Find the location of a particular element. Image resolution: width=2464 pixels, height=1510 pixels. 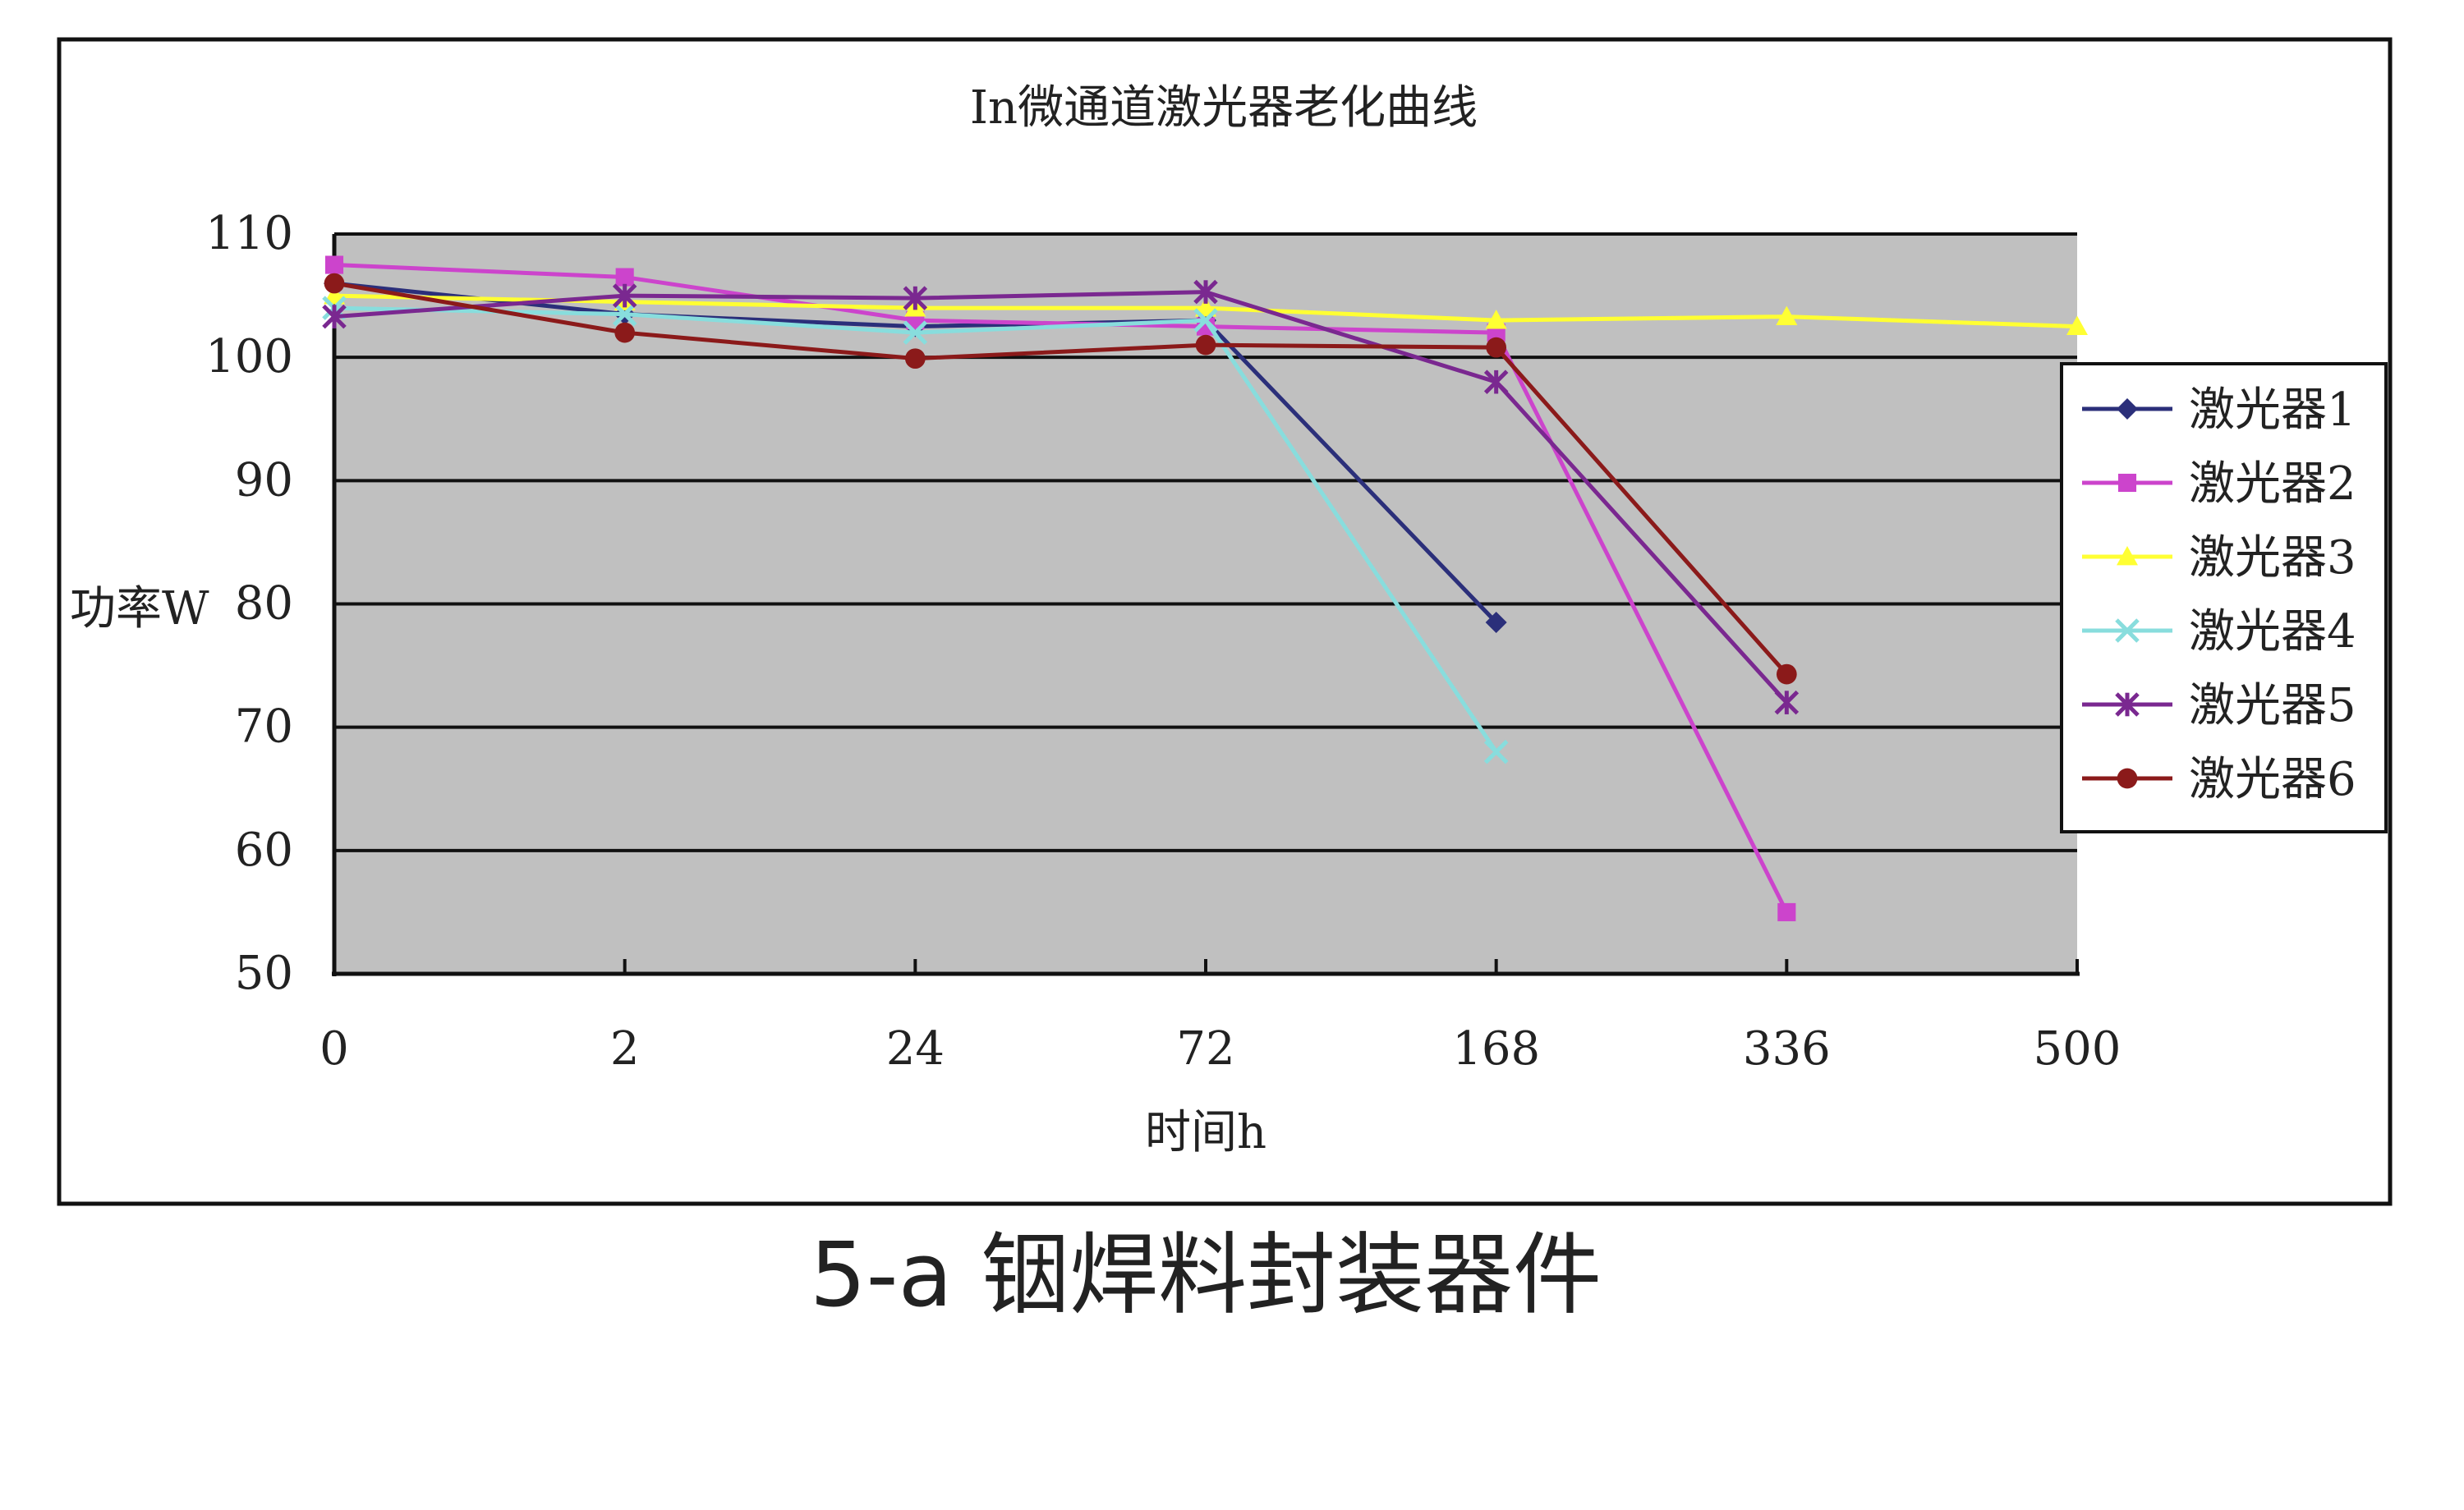

legend-box is located at coordinates (2224, 597).